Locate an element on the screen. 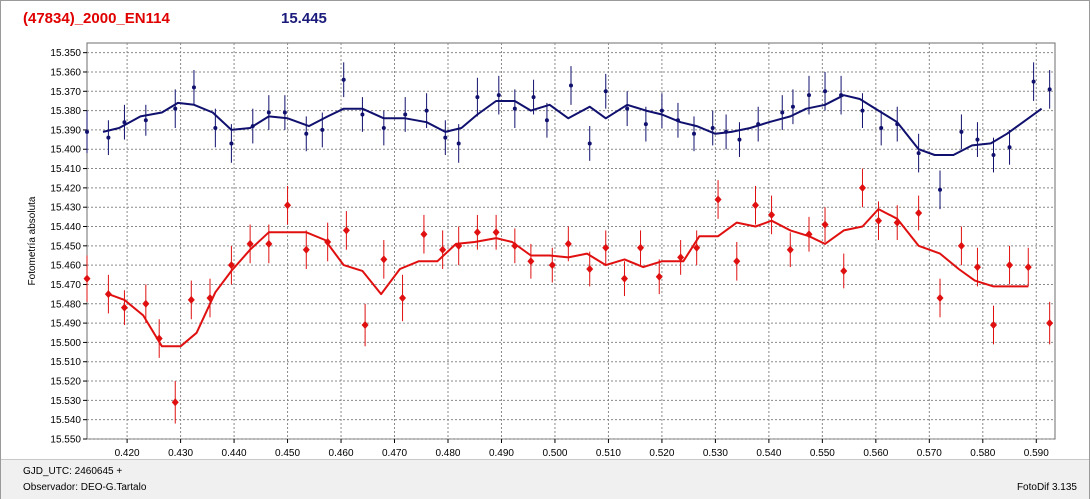 The image size is (1090, 499). x-tick-label: 0.500 is located at coordinates (554, 453).